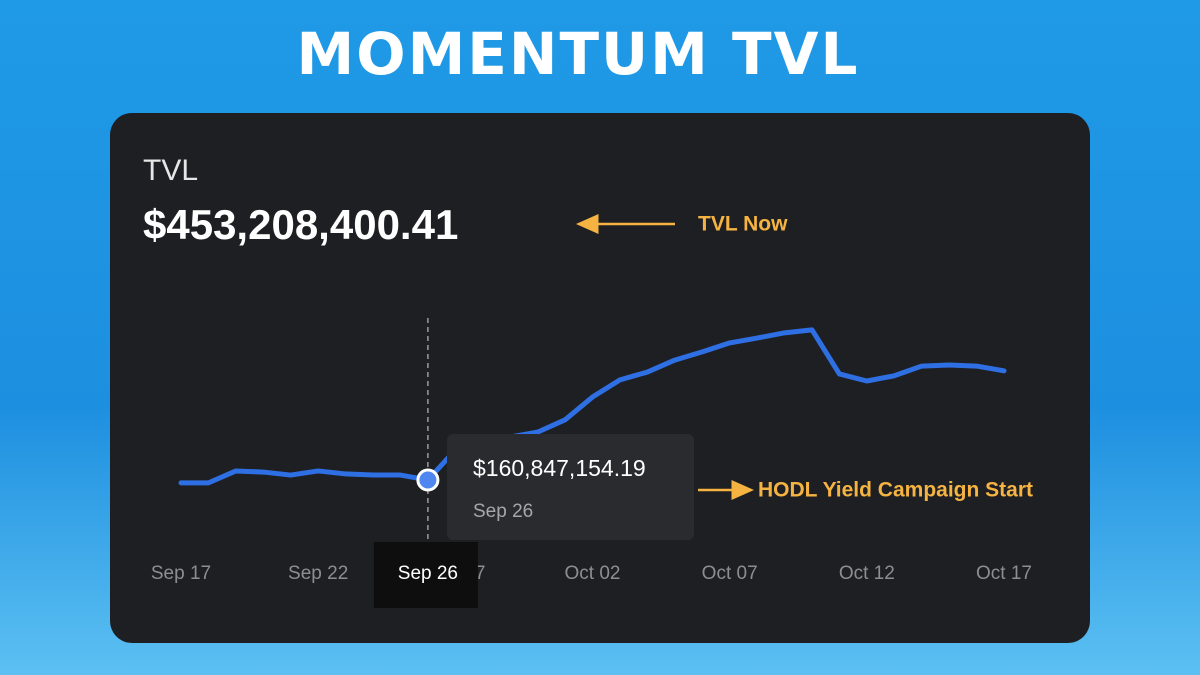 The height and width of the screenshot is (675, 1200). What do you see at coordinates (593, 573) in the screenshot?
I see `x-tick-label: Oct 02` at bounding box center [593, 573].